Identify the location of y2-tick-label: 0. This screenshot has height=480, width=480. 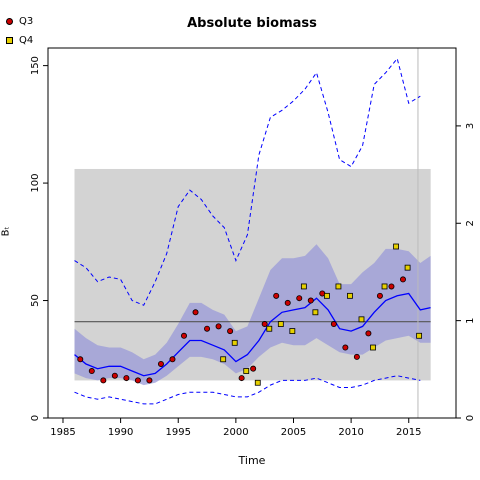
(470, 418).